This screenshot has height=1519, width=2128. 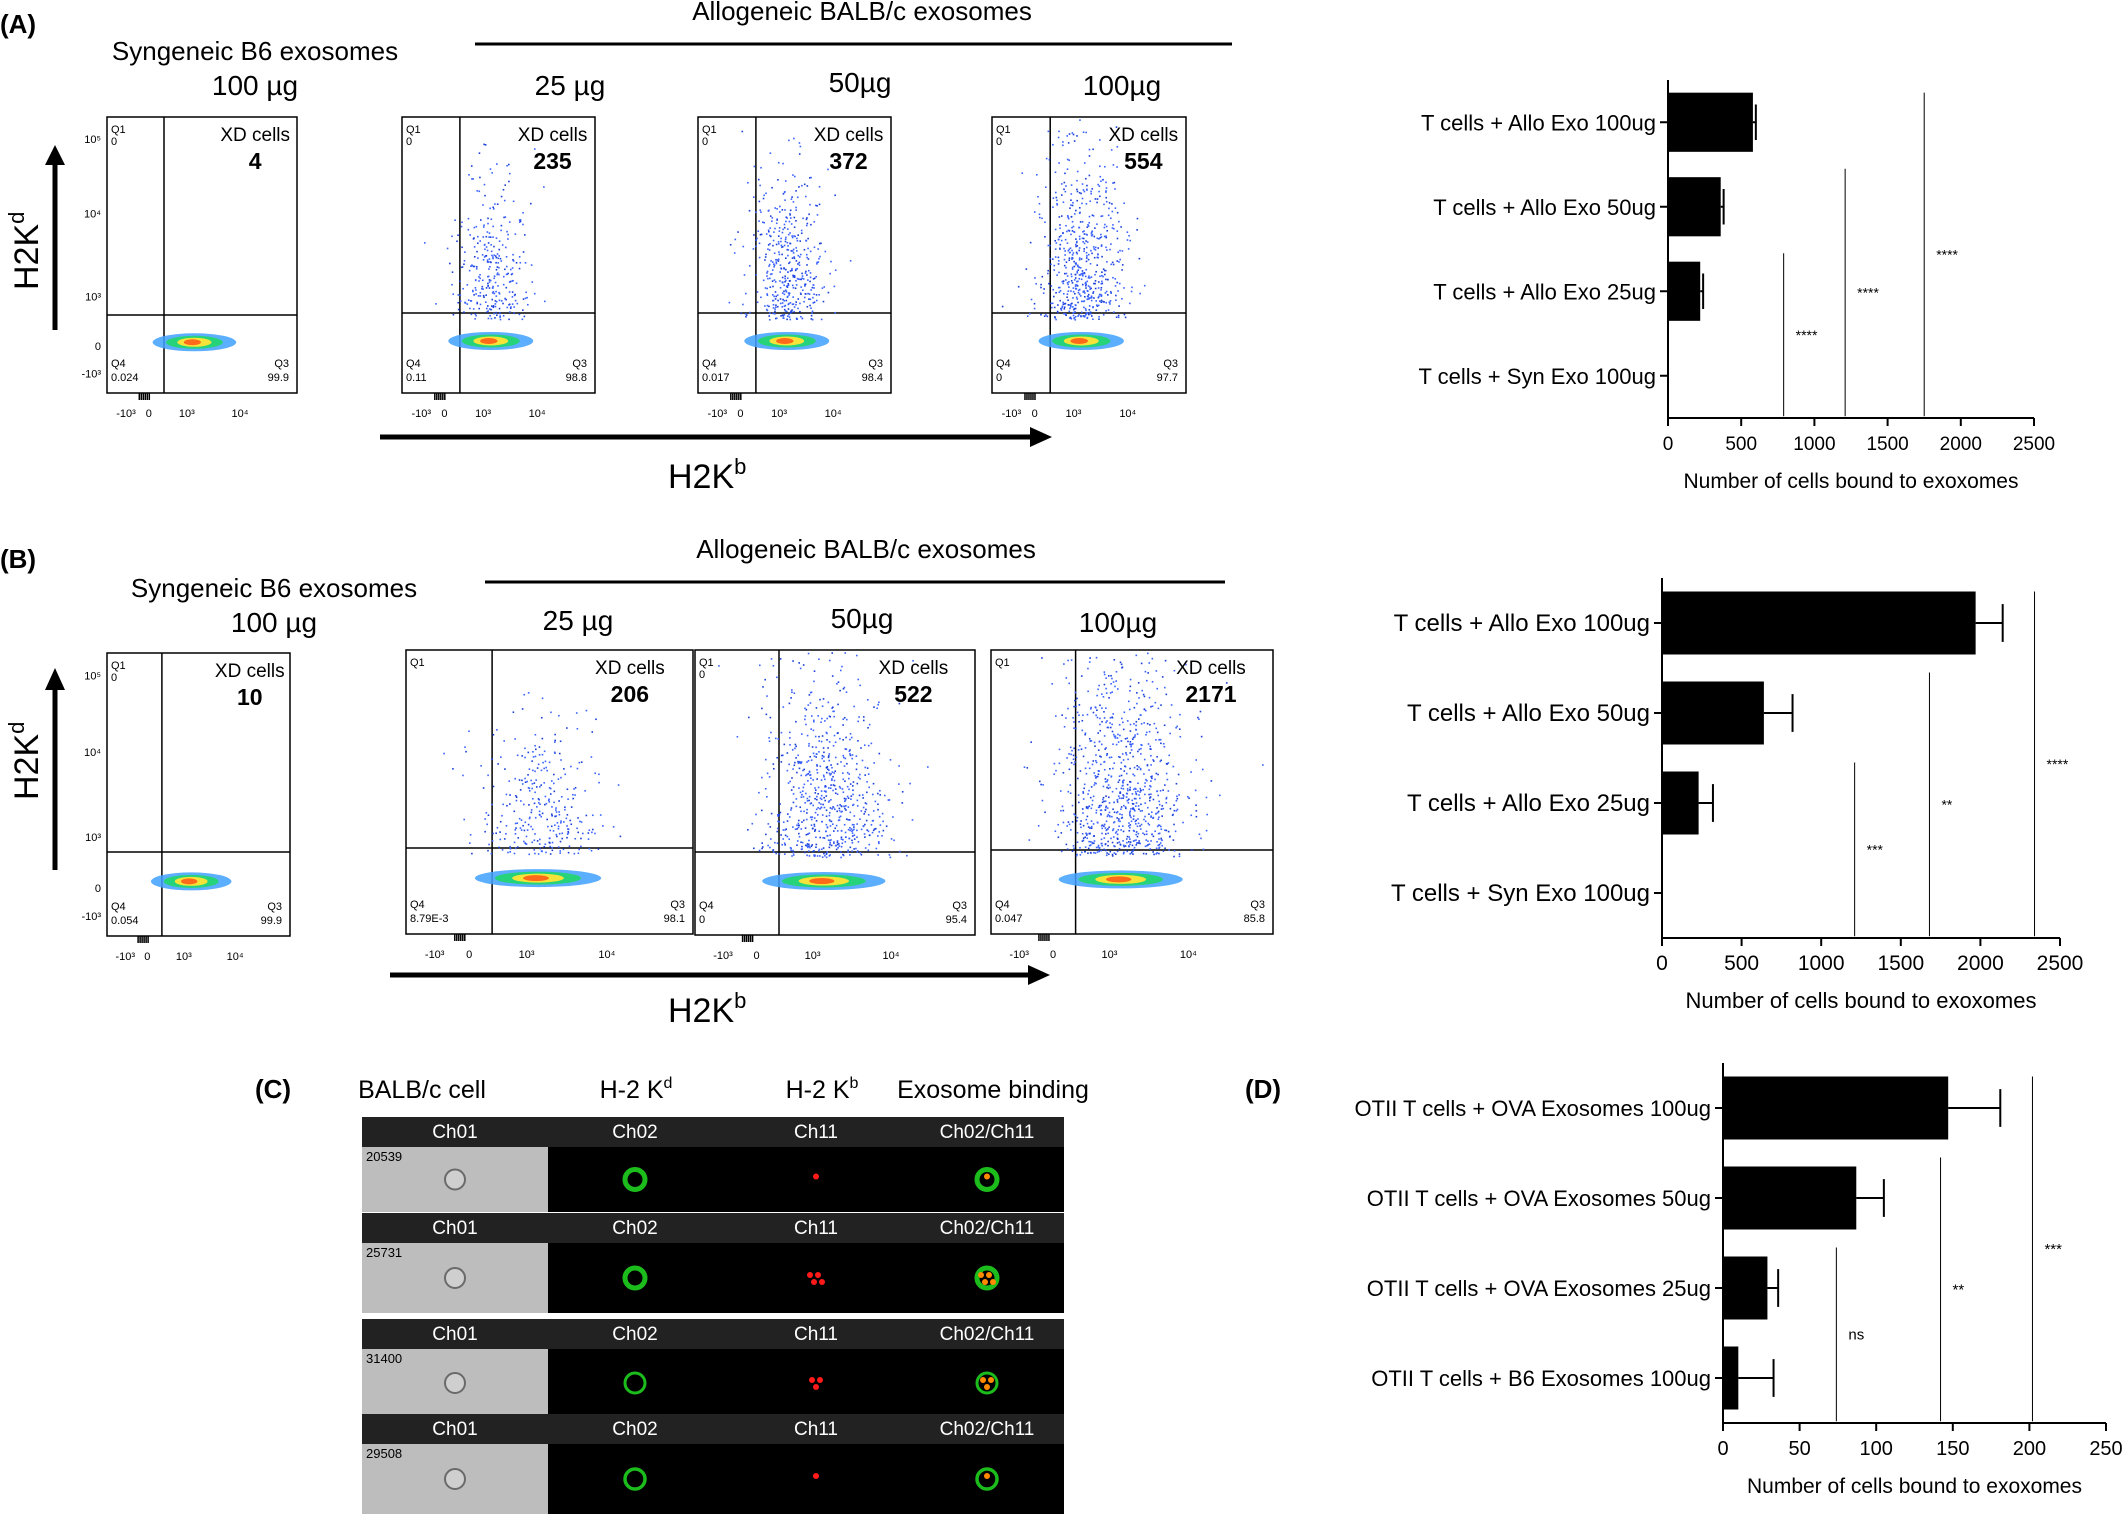 I want to click on quadrant-q1-label: Q1, so click(x=1002, y=663).